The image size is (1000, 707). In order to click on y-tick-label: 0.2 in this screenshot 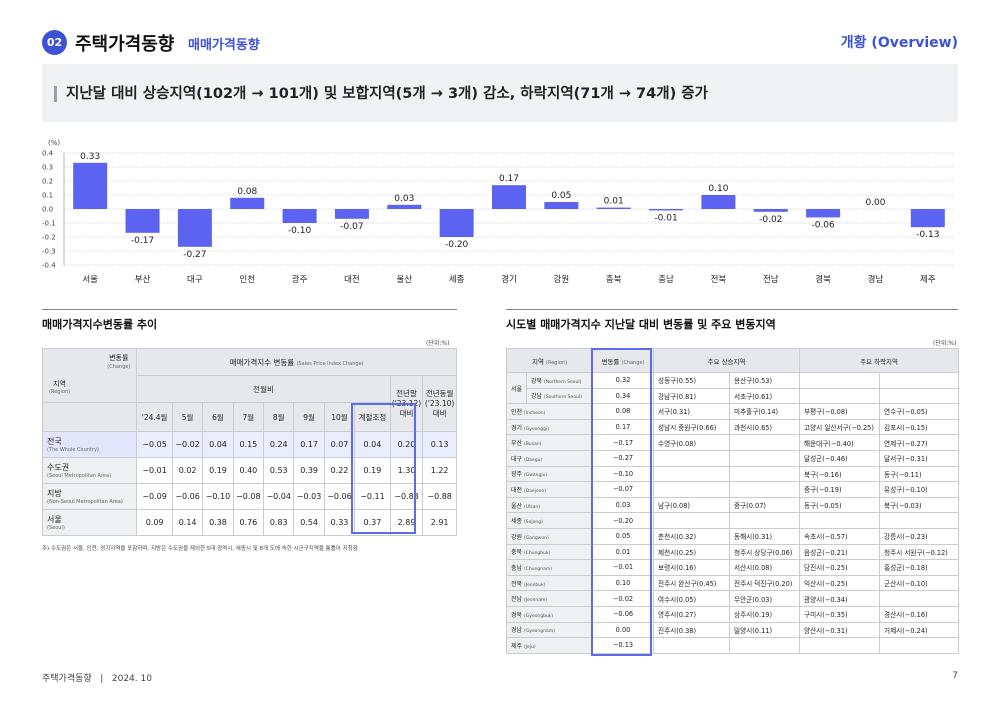, I will do `click(47, 182)`.